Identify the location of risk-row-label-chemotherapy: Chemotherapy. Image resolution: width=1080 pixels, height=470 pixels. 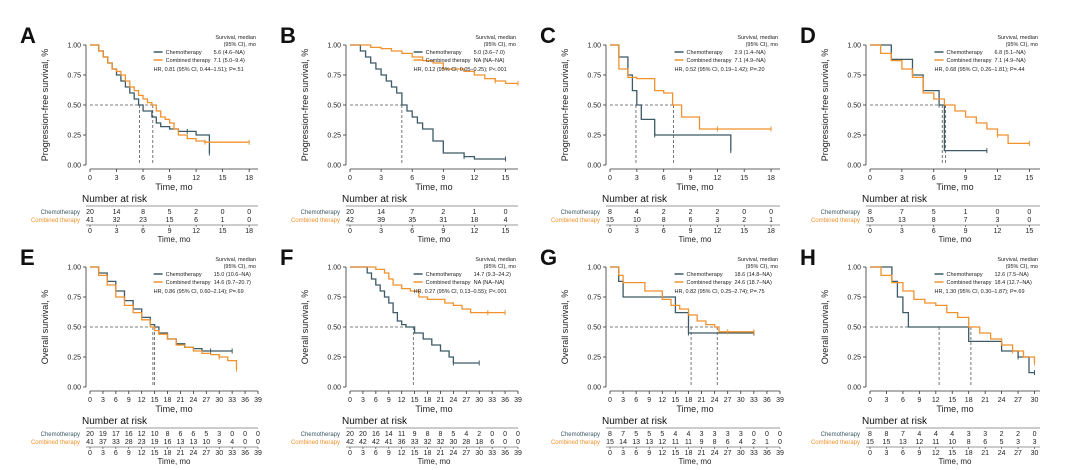
(580, 213).